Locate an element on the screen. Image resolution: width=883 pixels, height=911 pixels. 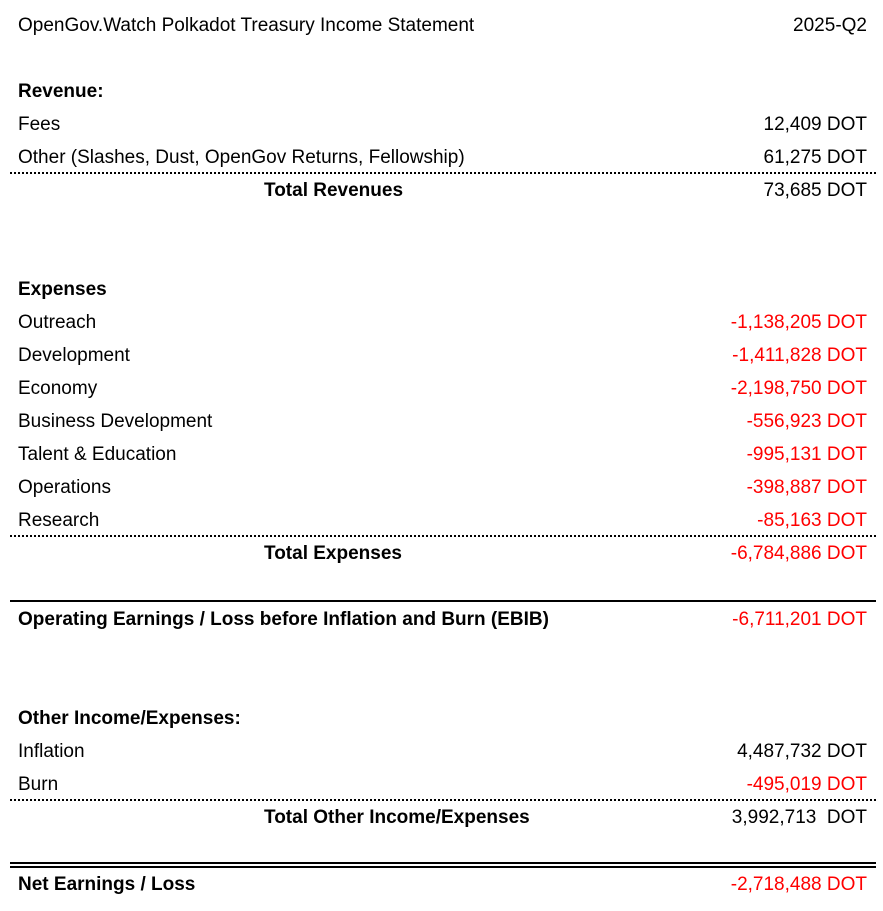
row-value: 61,275 DOT is located at coordinates (815, 157).